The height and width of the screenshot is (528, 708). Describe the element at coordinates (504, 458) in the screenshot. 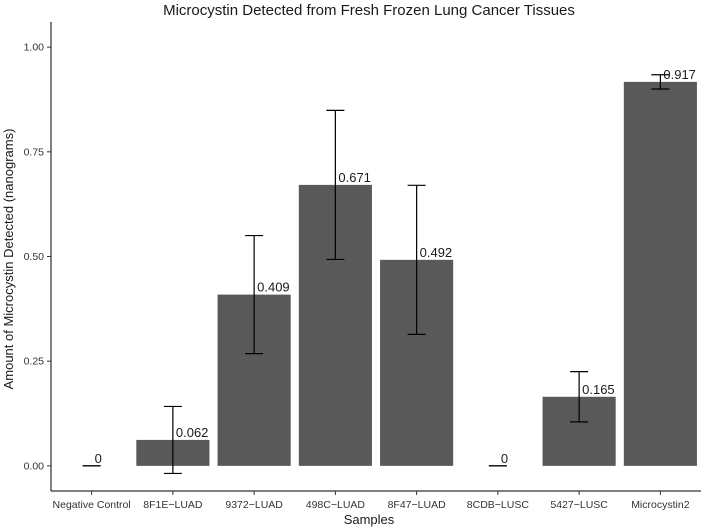

I see `data-label-5: 0` at that location.